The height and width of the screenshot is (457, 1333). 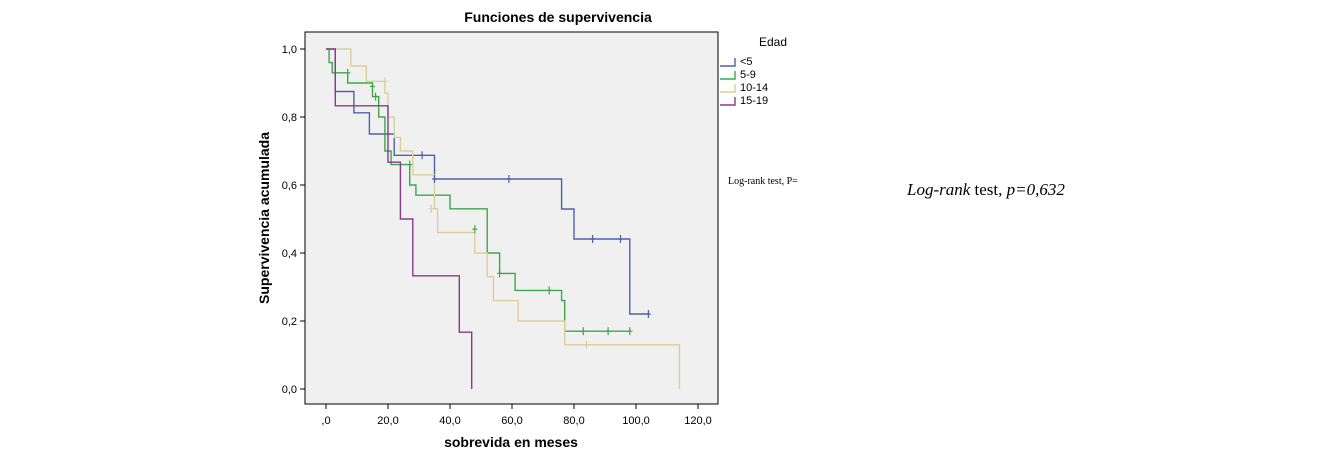 I want to click on legend-label: 5-9, so click(x=748, y=75).